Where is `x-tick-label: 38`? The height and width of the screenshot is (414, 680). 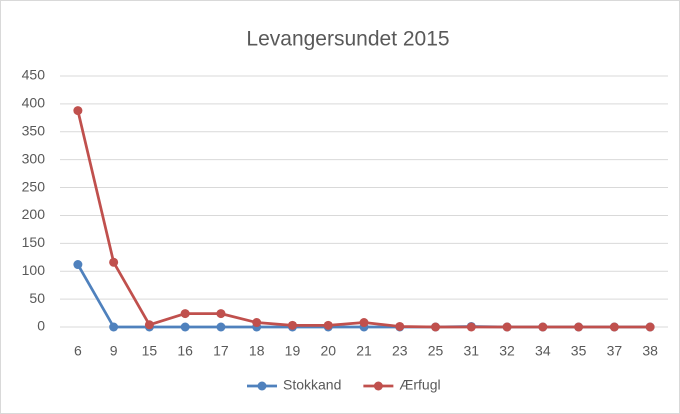
x-tick-label: 38 is located at coordinates (650, 351).